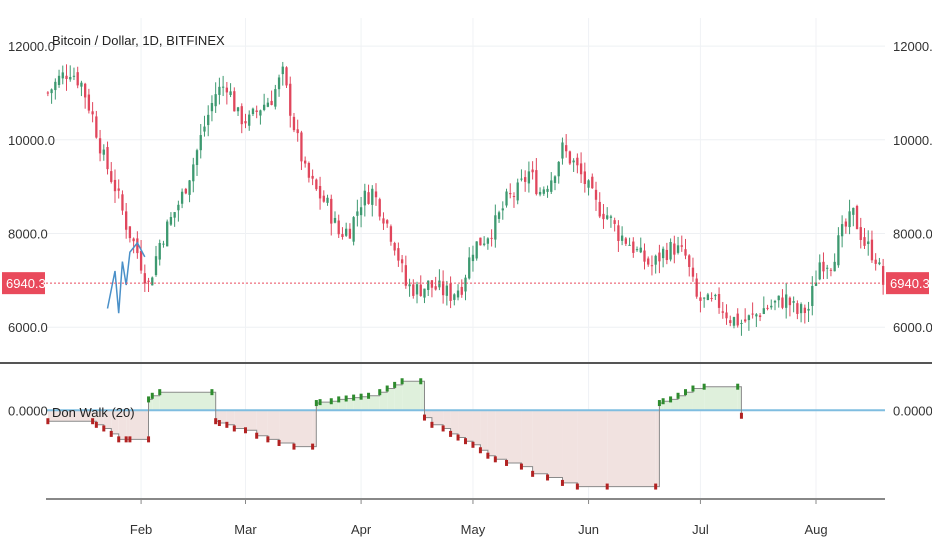 The image size is (932, 550). Describe the element at coordinates (23, 283) in the screenshot. I see `last-price-badge-bg` at that location.